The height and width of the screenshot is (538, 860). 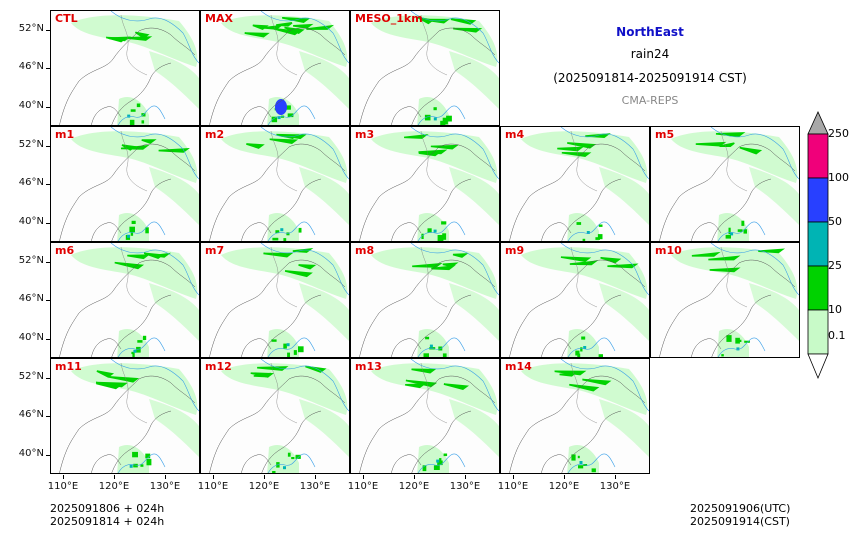 What do you see at coordinates (818, 366) in the screenshot?
I see `colorbar-extend-min` at bounding box center [818, 366].